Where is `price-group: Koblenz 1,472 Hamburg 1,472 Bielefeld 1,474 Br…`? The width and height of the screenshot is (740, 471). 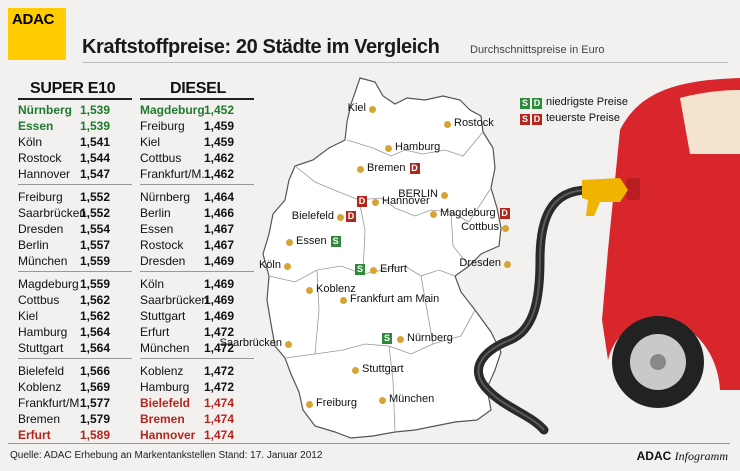 price-group: Koblenz 1,472 Hamburg 1,472 Bielefeld 1,474 Br… is located at coordinates (197, 403).